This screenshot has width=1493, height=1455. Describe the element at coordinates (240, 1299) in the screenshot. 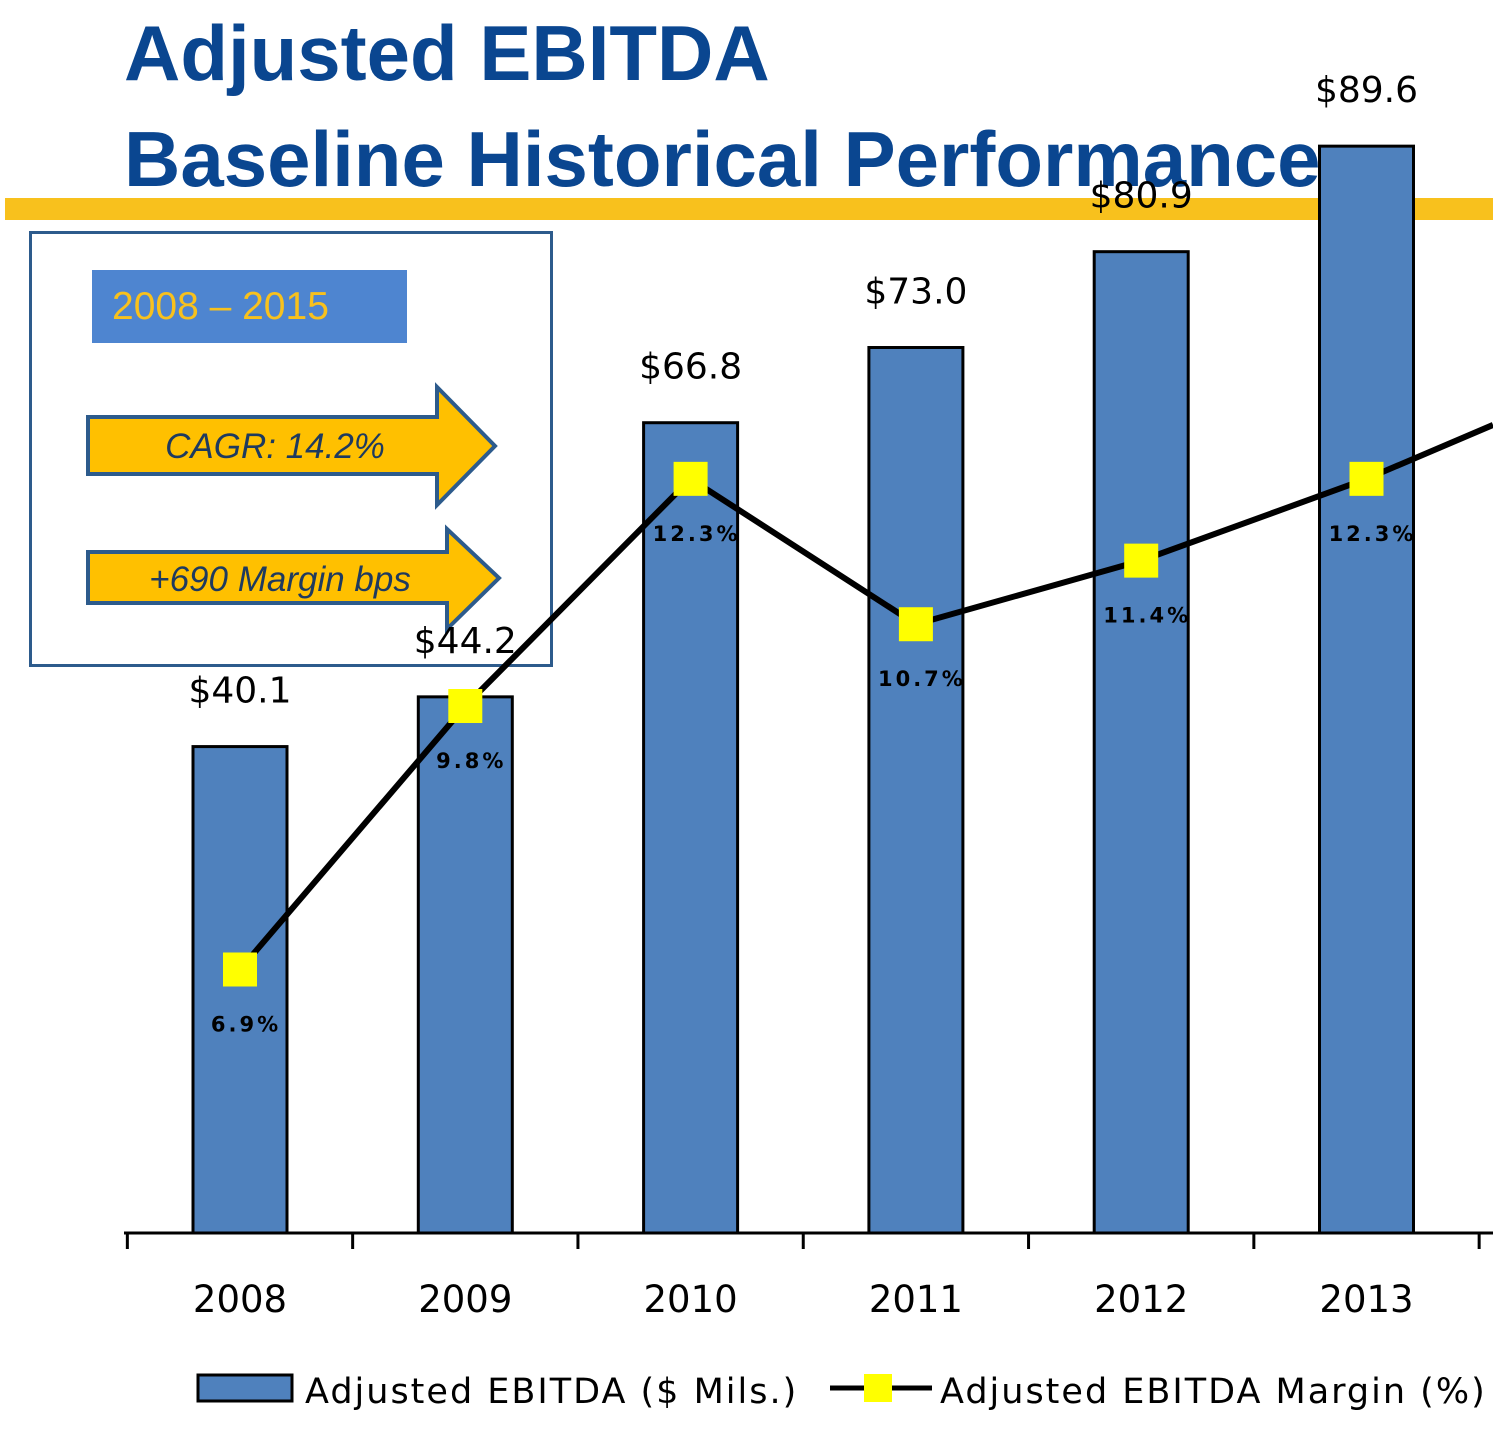

I see `x-tick-label-2008: 2008` at that location.